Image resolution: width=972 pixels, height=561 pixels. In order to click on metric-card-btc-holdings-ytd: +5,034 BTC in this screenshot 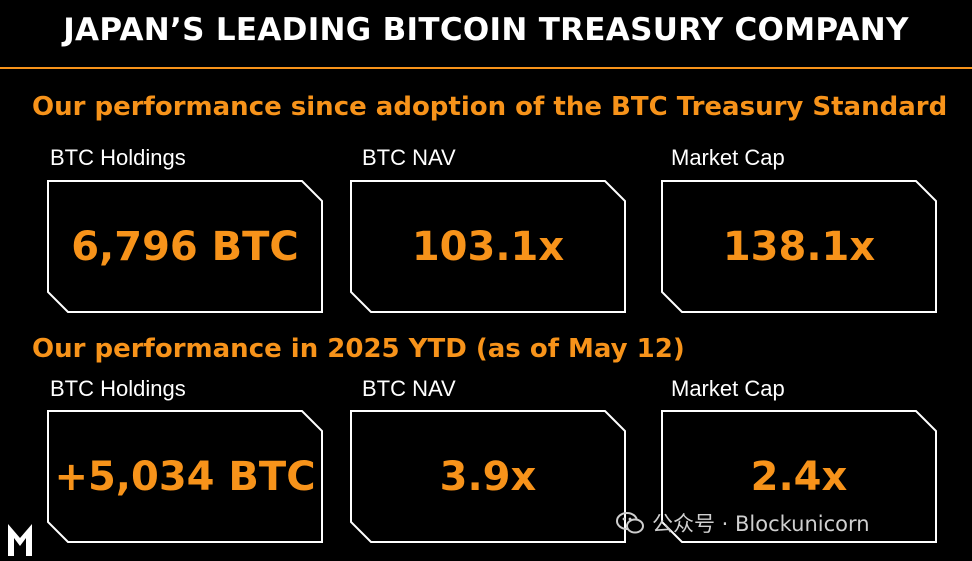, I will do `click(185, 476)`.